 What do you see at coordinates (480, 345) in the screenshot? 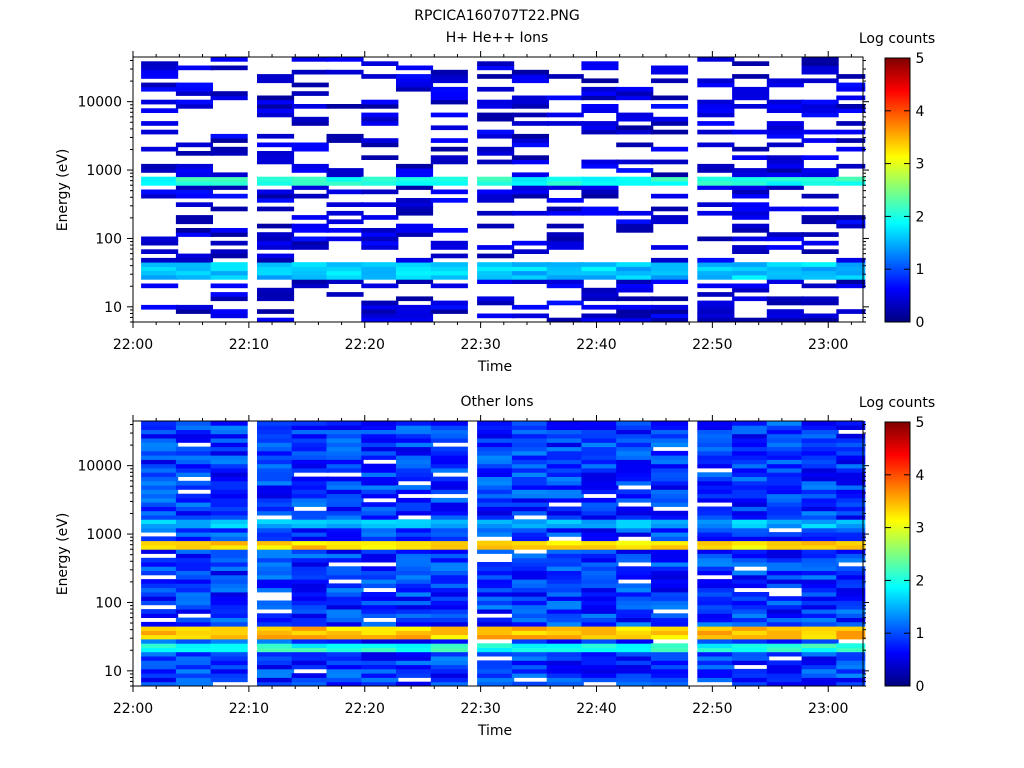
I see `x-tick-label: 22:30` at bounding box center [480, 345].